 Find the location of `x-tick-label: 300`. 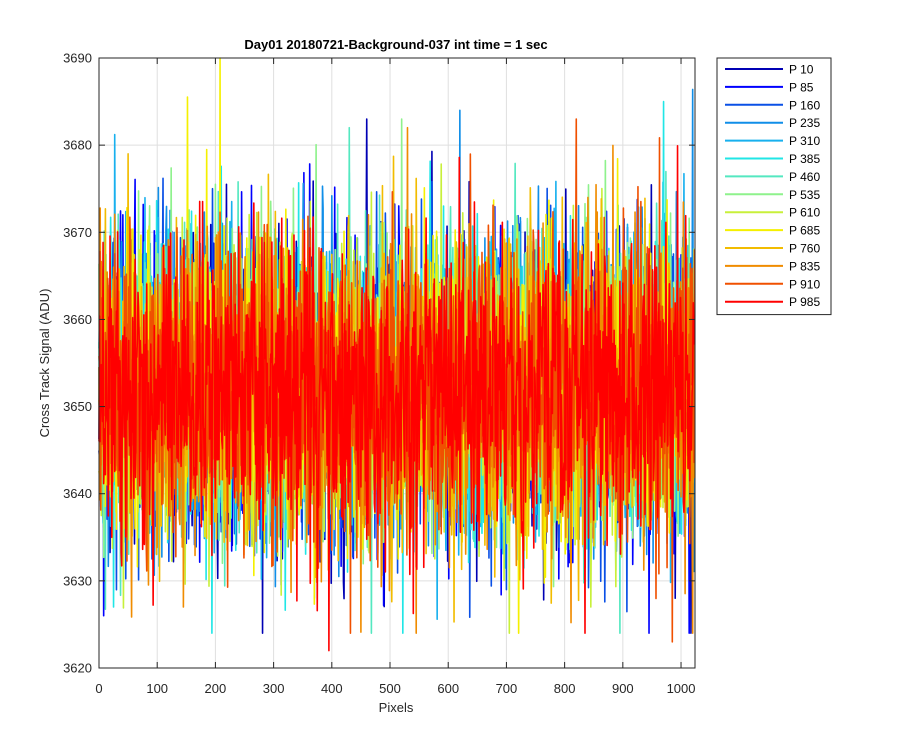

x-tick-label: 300 is located at coordinates (274, 688).